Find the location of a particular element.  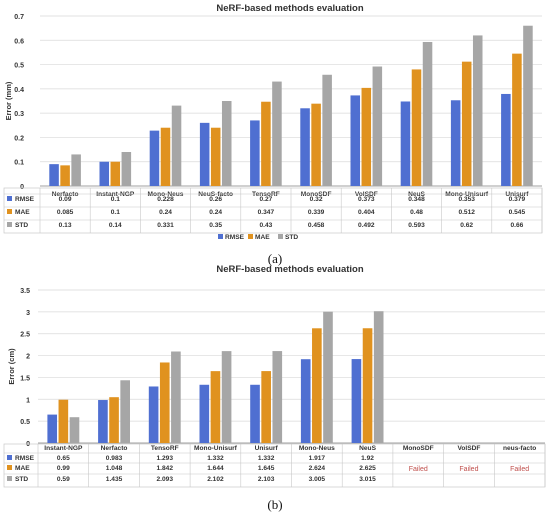

y-tick-label: 0.6 is located at coordinates (19, 41).